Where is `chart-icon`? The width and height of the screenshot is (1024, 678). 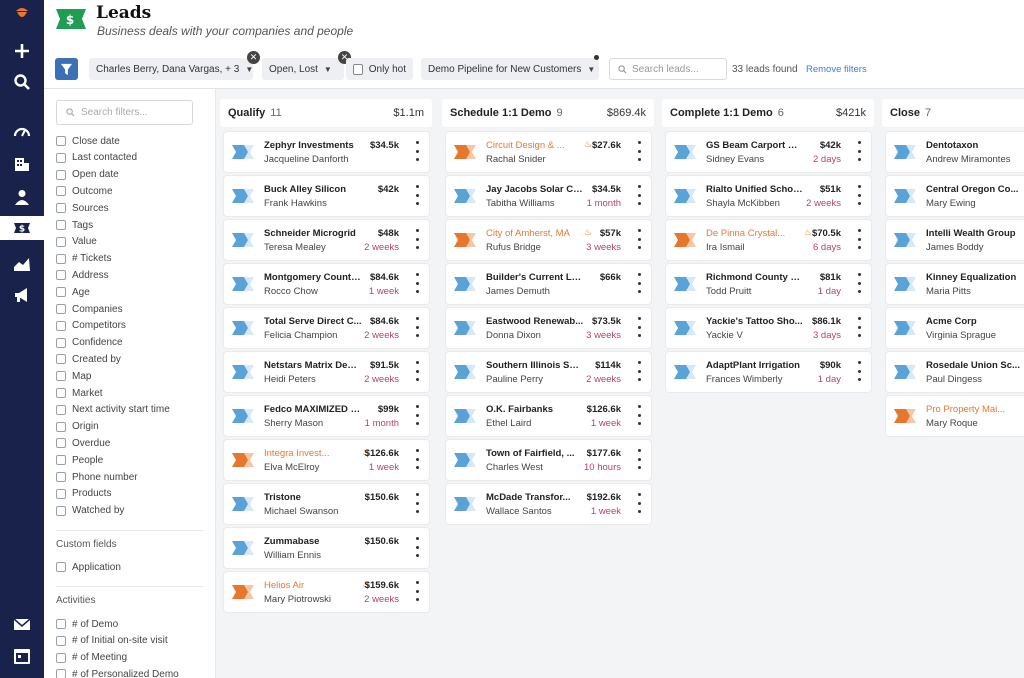 chart-icon is located at coordinates (22, 264).